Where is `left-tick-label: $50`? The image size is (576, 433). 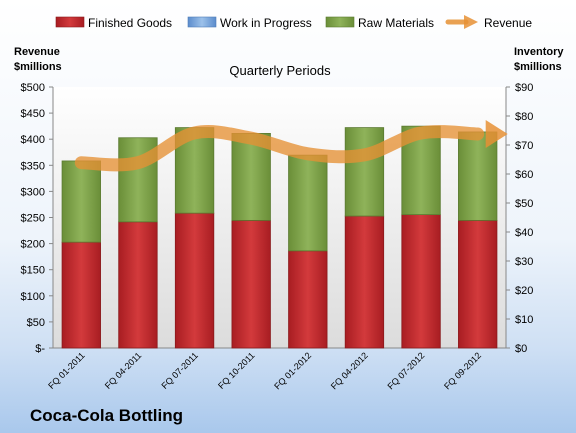 left-tick-label: $50 is located at coordinates (36, 323).